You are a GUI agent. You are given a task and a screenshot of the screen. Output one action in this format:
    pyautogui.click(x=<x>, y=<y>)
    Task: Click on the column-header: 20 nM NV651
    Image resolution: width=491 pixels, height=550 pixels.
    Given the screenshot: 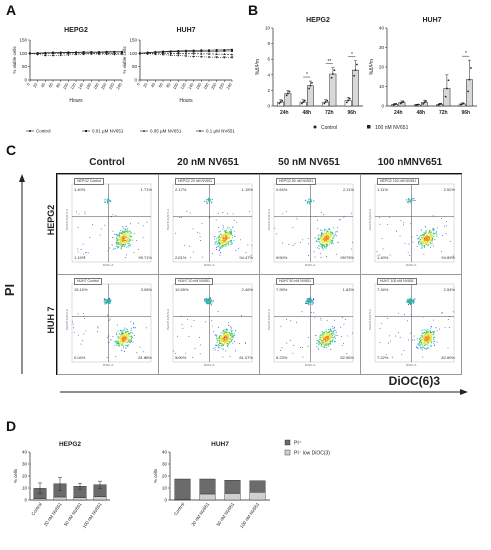 What is the action you would take?
    pyautogui.click(x=208, y=162)
    